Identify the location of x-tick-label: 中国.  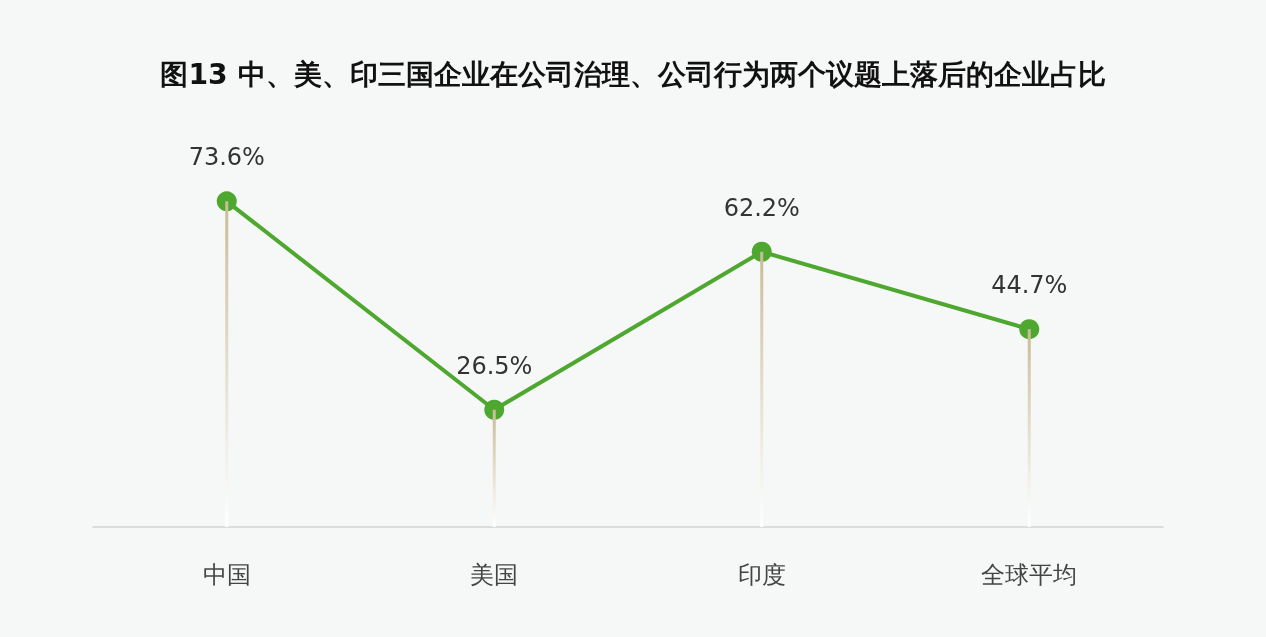
(226, 575).